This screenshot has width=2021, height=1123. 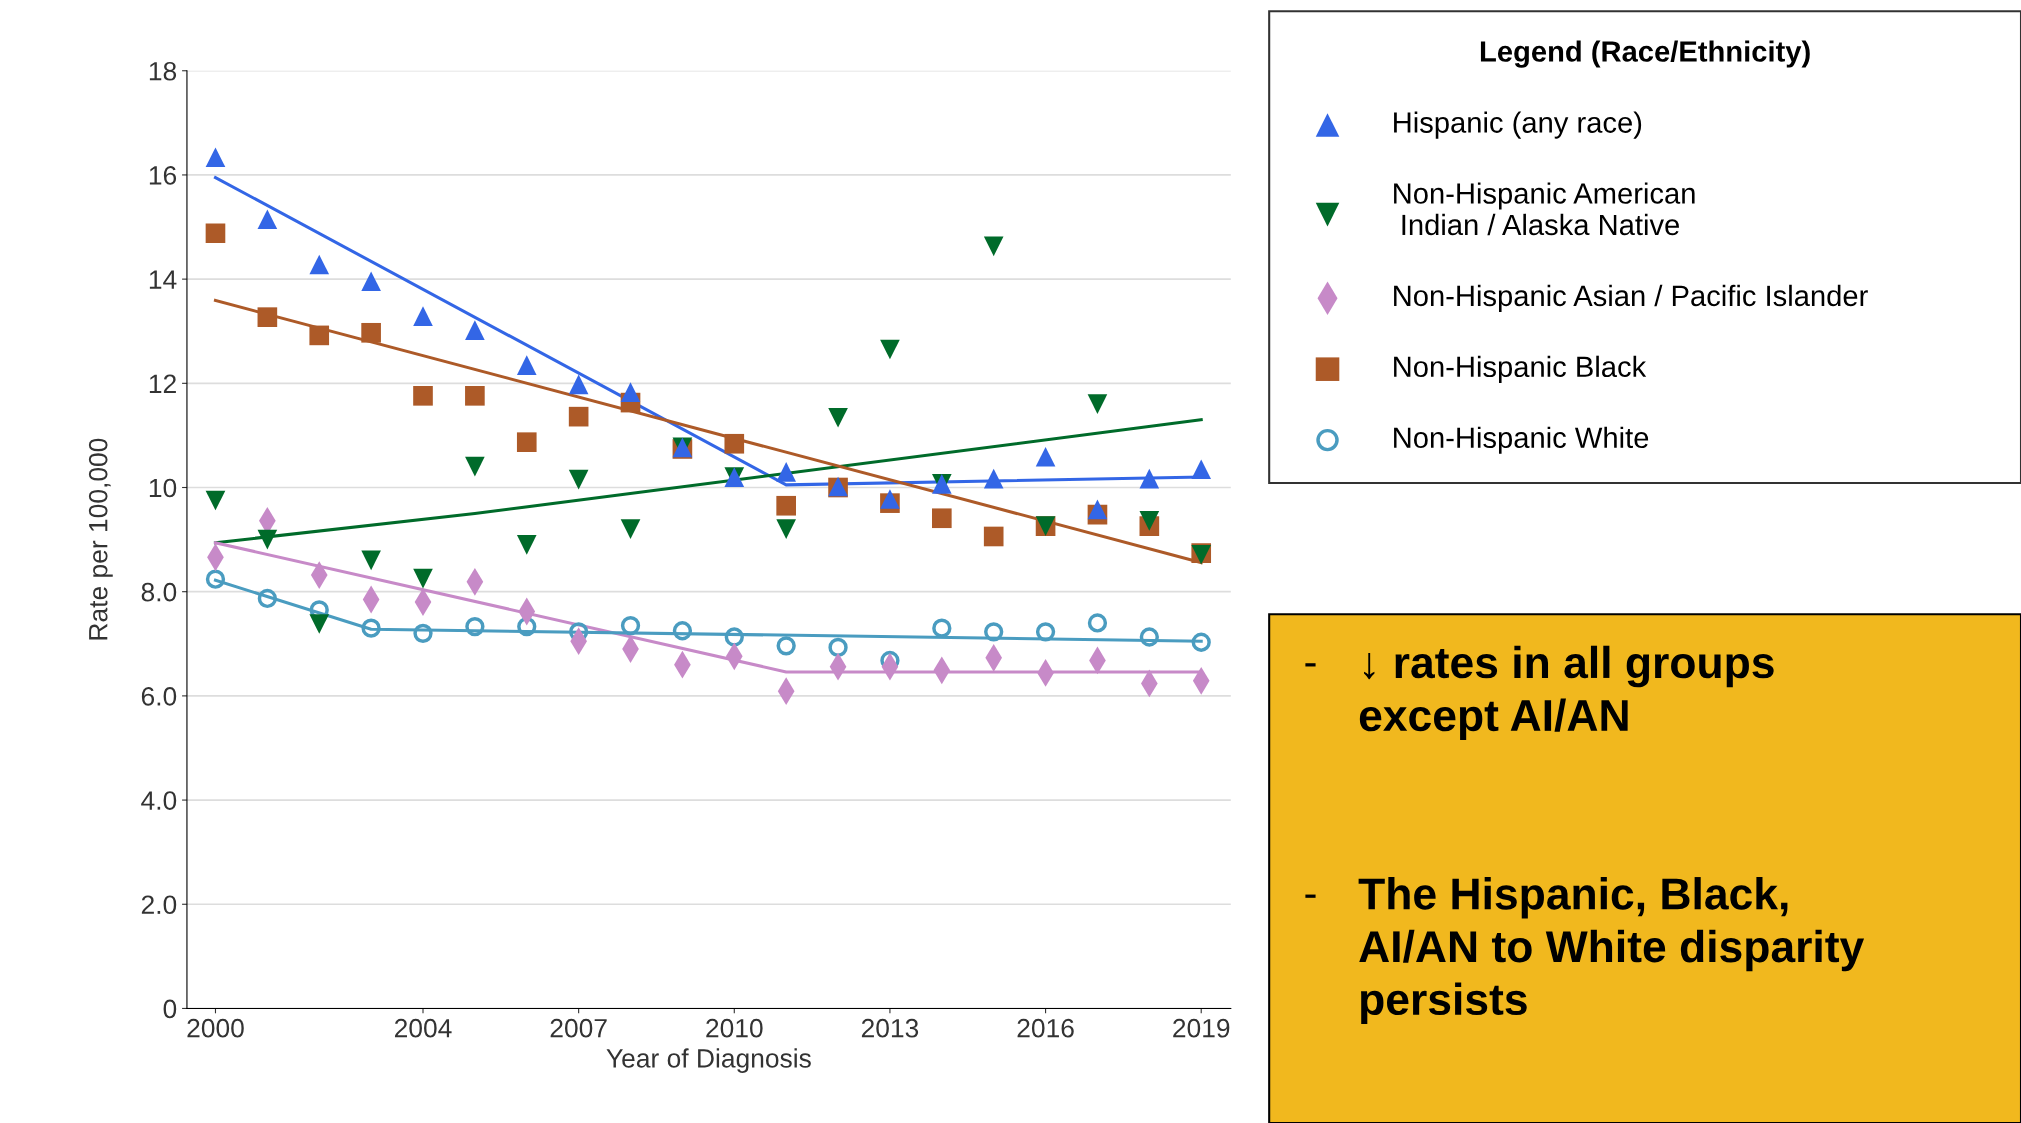 What do you see at coordinates (162, 383) in the screenshot?
I see `y-tick-label: 12` at bounding box center [162, 383].